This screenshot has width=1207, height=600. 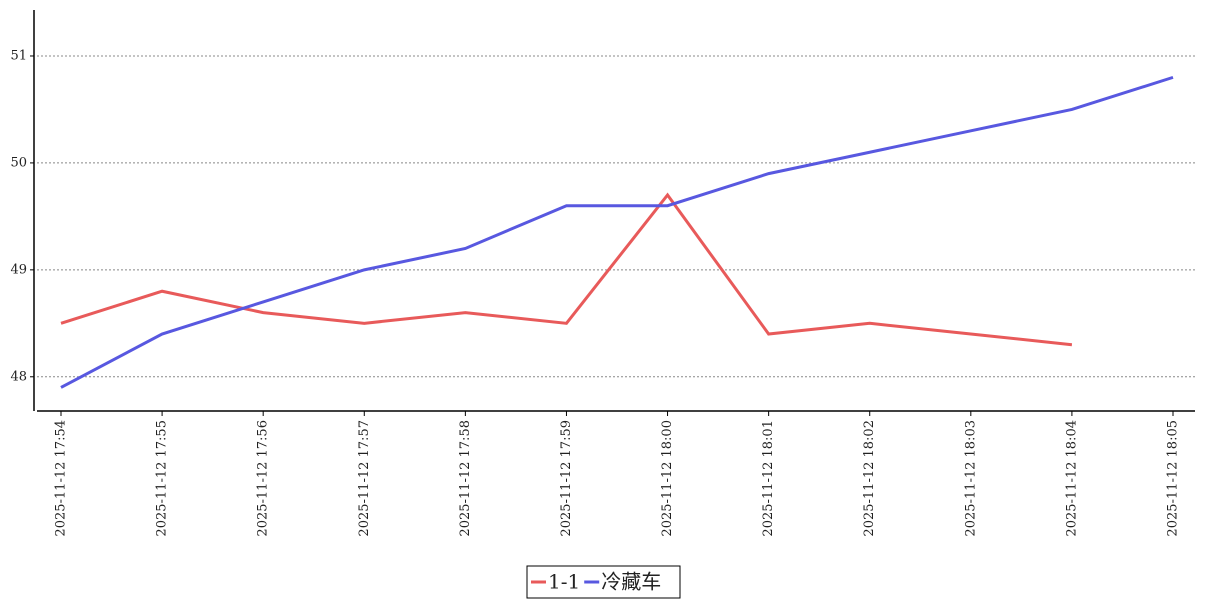 I want to click on x-tick-label: 2025-11-12 17:55, so click(x=162, y=478).